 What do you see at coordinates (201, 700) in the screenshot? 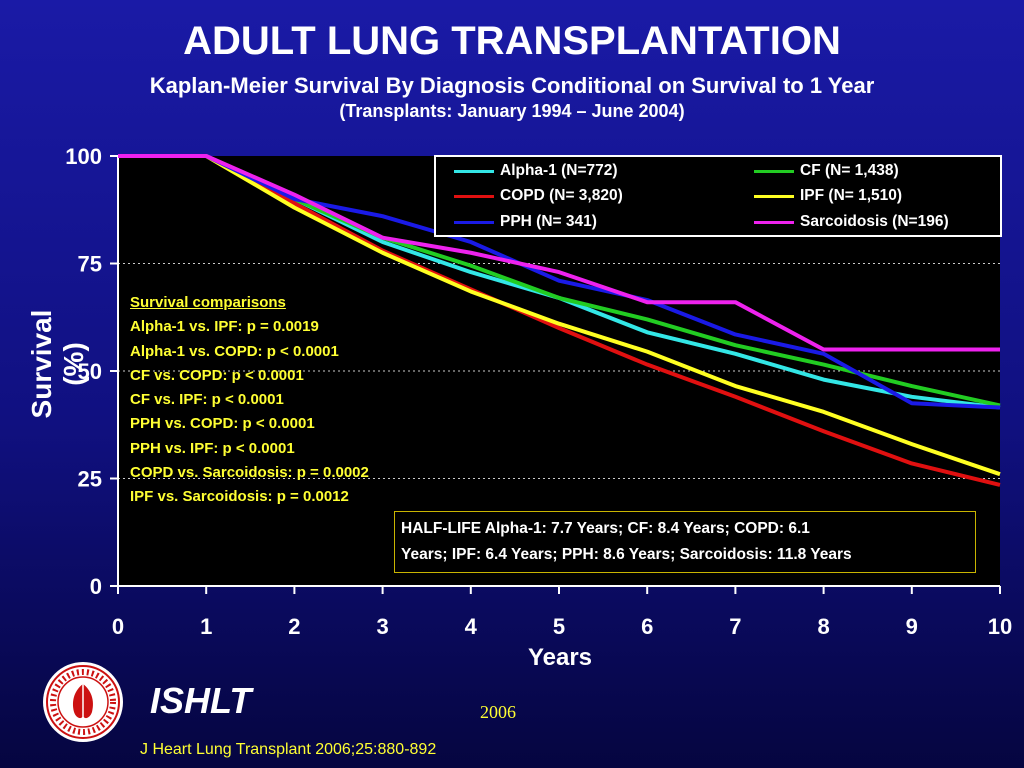
I see `org-name: ISHLT` at bounding box center [201, 700].